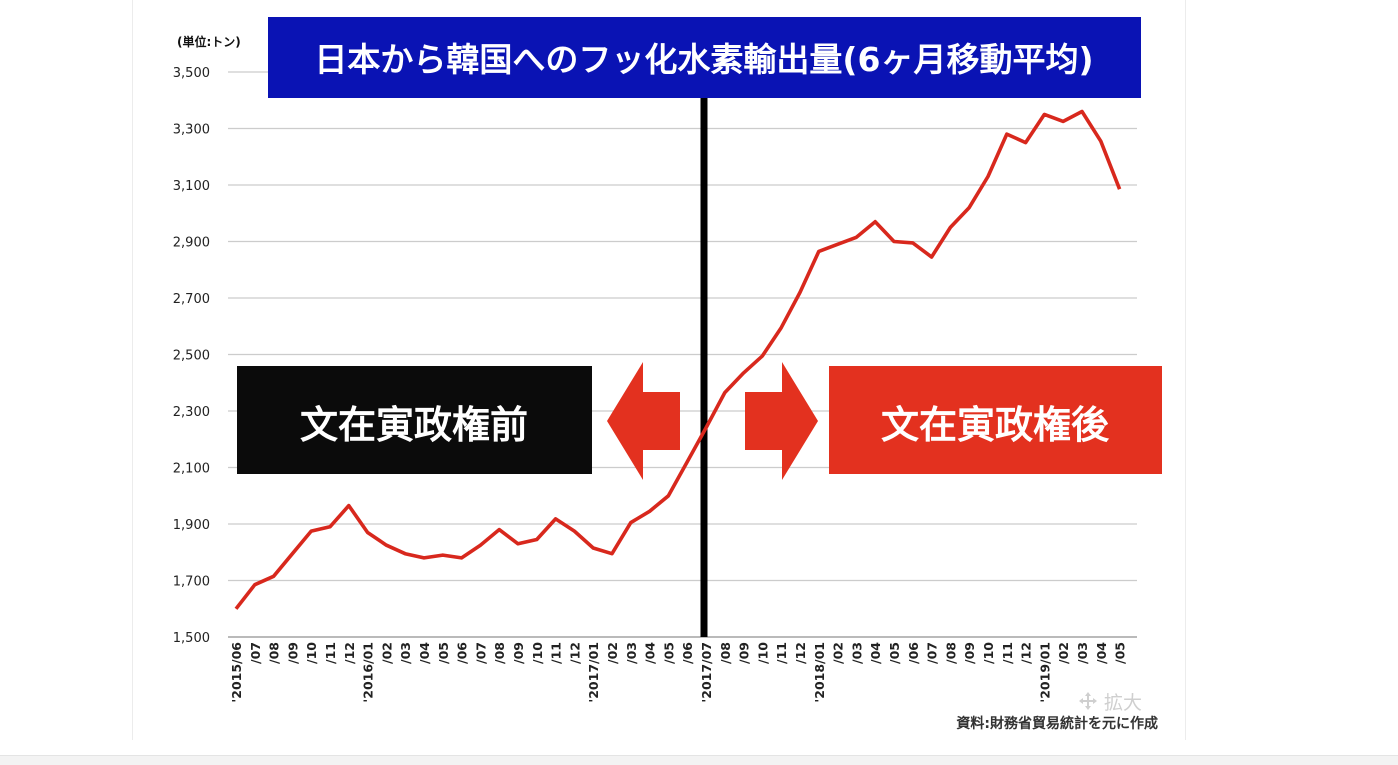  I want to click on left-arrow-icon, so click(643, 421).